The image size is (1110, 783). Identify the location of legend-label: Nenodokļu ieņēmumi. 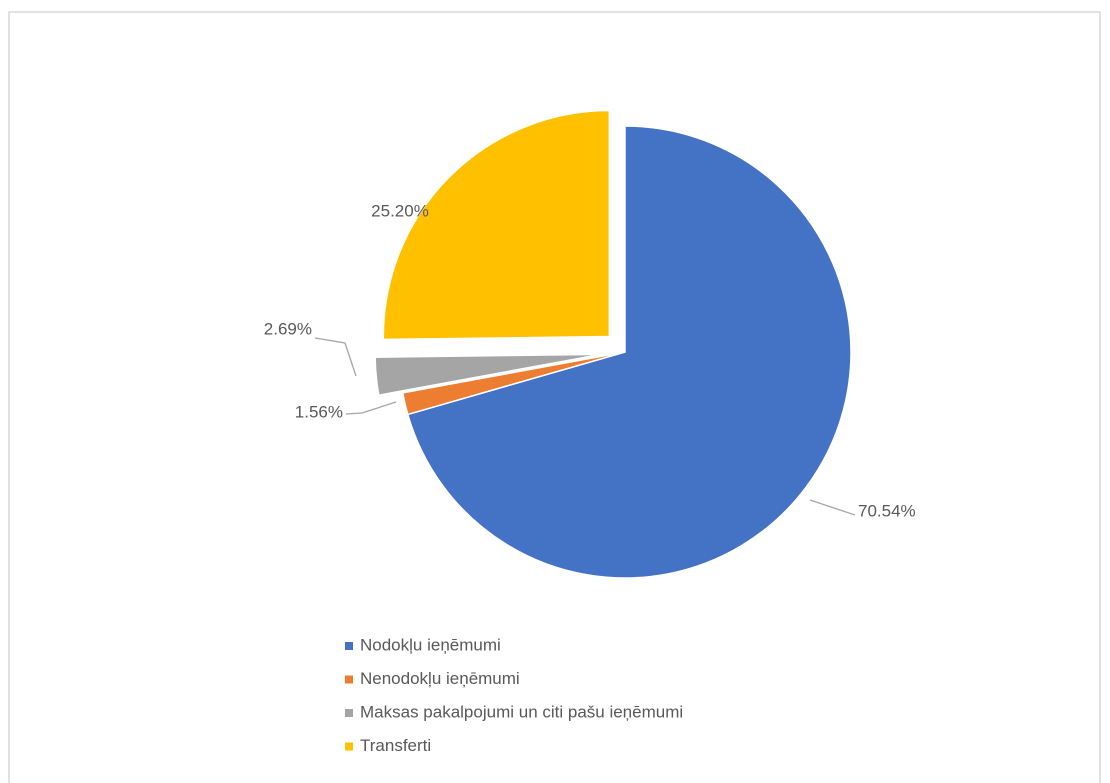
(440, 678).